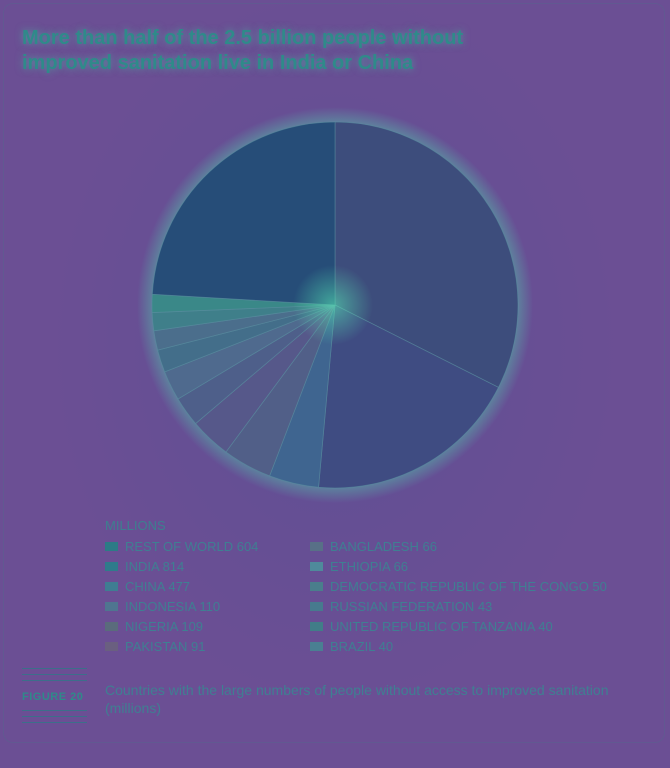 The image size is (670, 768). Describe the element at coordinates (173, 606) in the screenshot. I see `legend-label: INDONESIA 110` at that location.